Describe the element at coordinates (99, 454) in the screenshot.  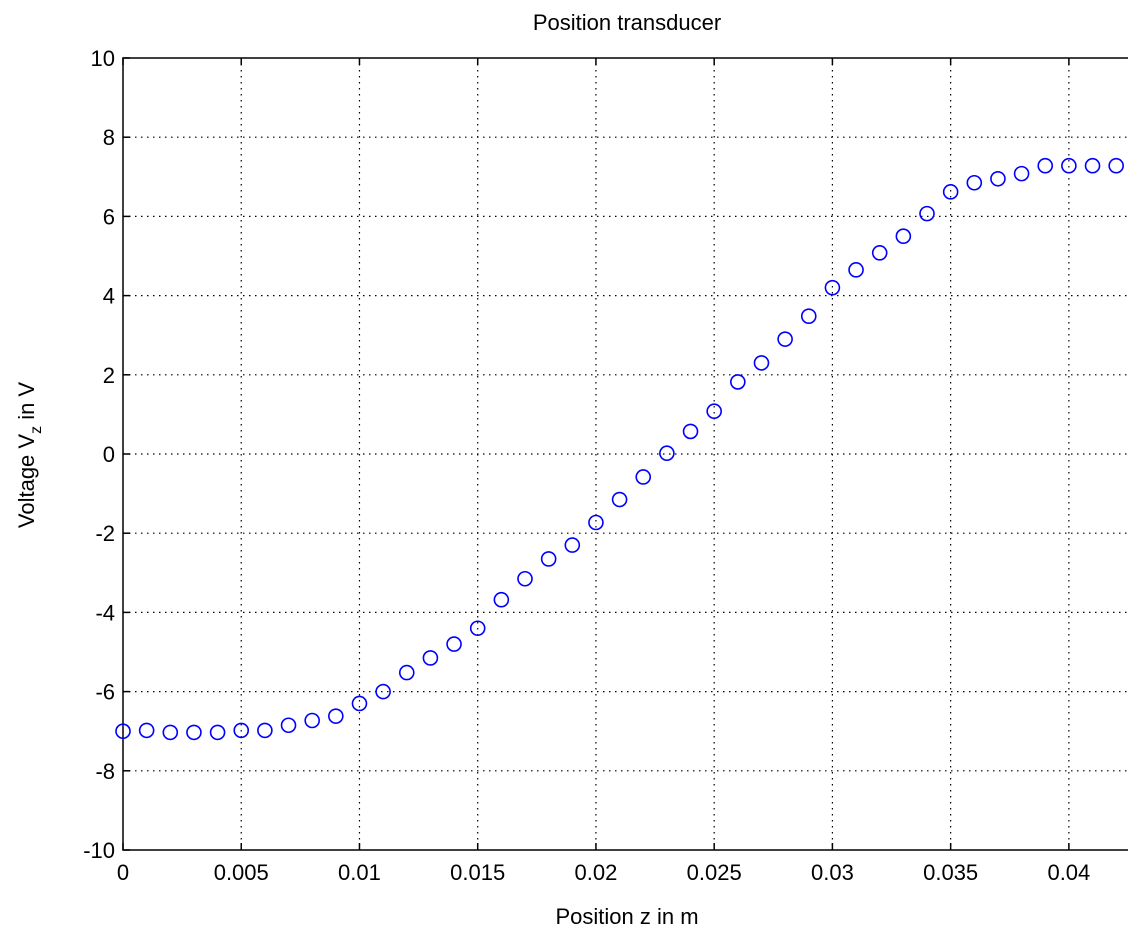
I see `y-tick-labels: -10 -8 -6 -4 -2 0 2 4 6 8 10` at that location.